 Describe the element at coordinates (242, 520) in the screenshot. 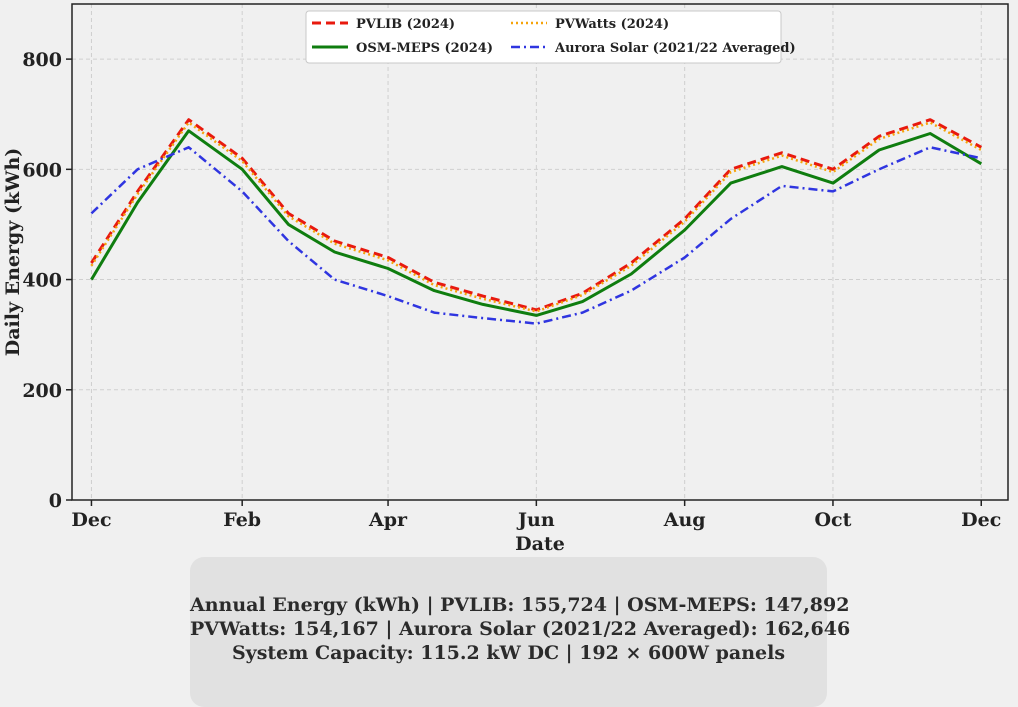

I see `x-tick-label: Feb` at that location.